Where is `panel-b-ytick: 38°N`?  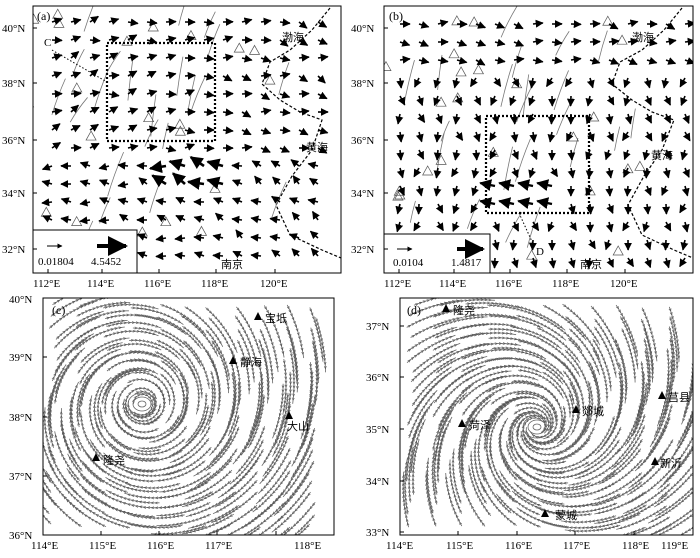 panel-b-ytick: 38°N is located at coordinates (362, 84).